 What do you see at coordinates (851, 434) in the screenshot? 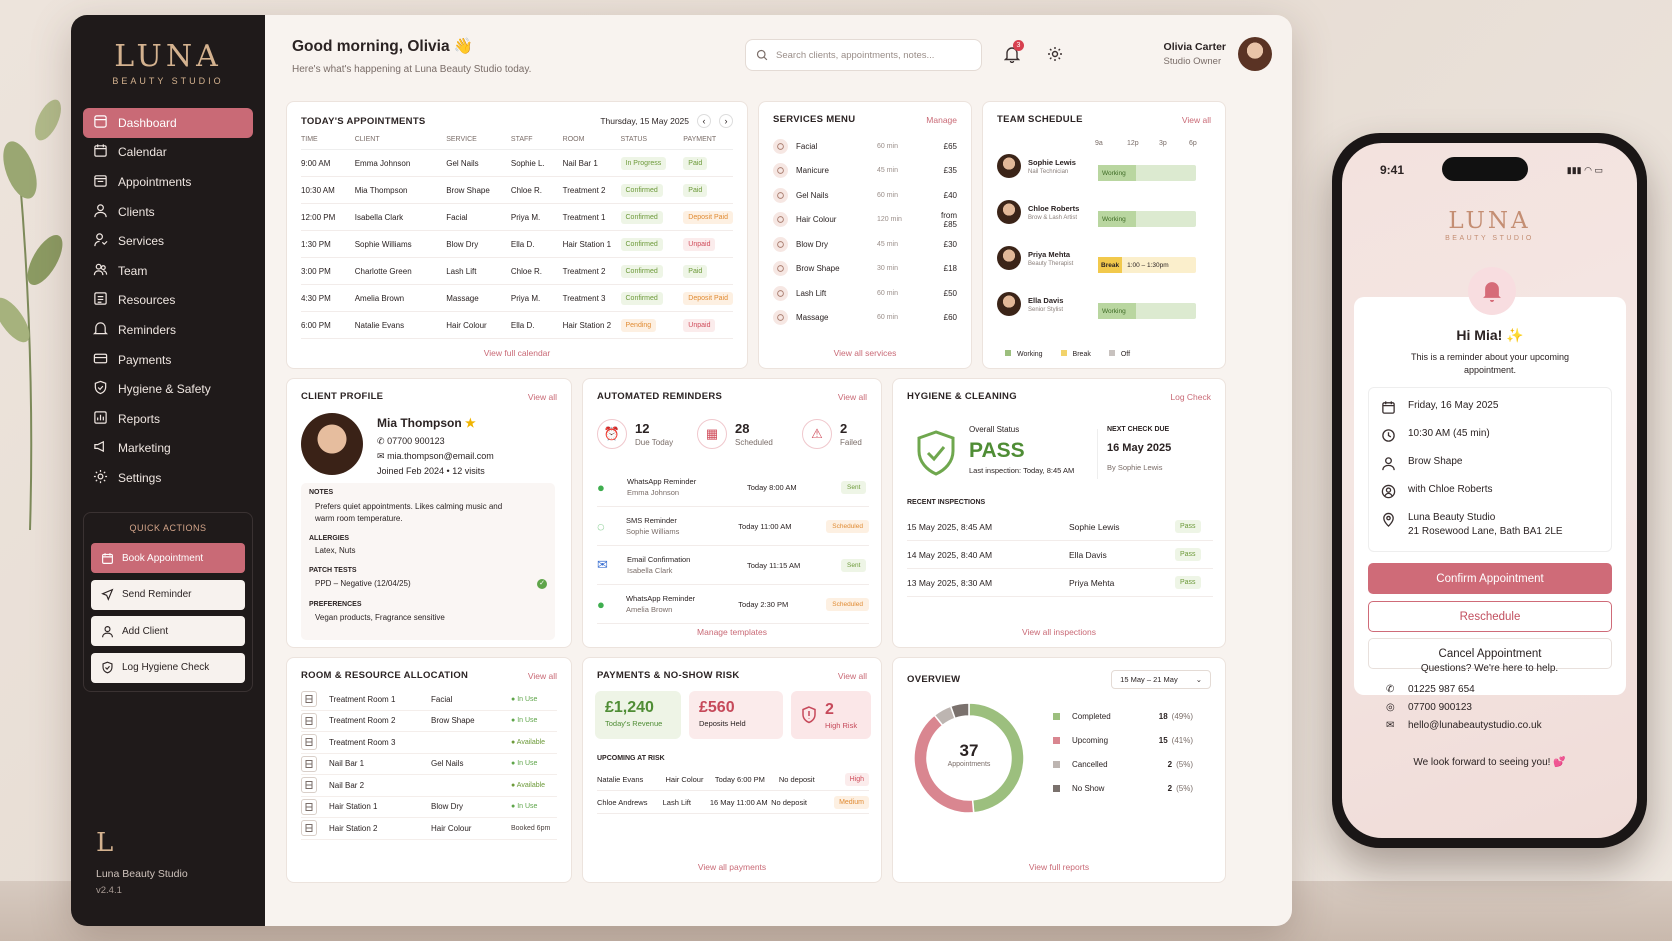
I see `stat-text: 2 Failed` at bounding box center [851, 434].